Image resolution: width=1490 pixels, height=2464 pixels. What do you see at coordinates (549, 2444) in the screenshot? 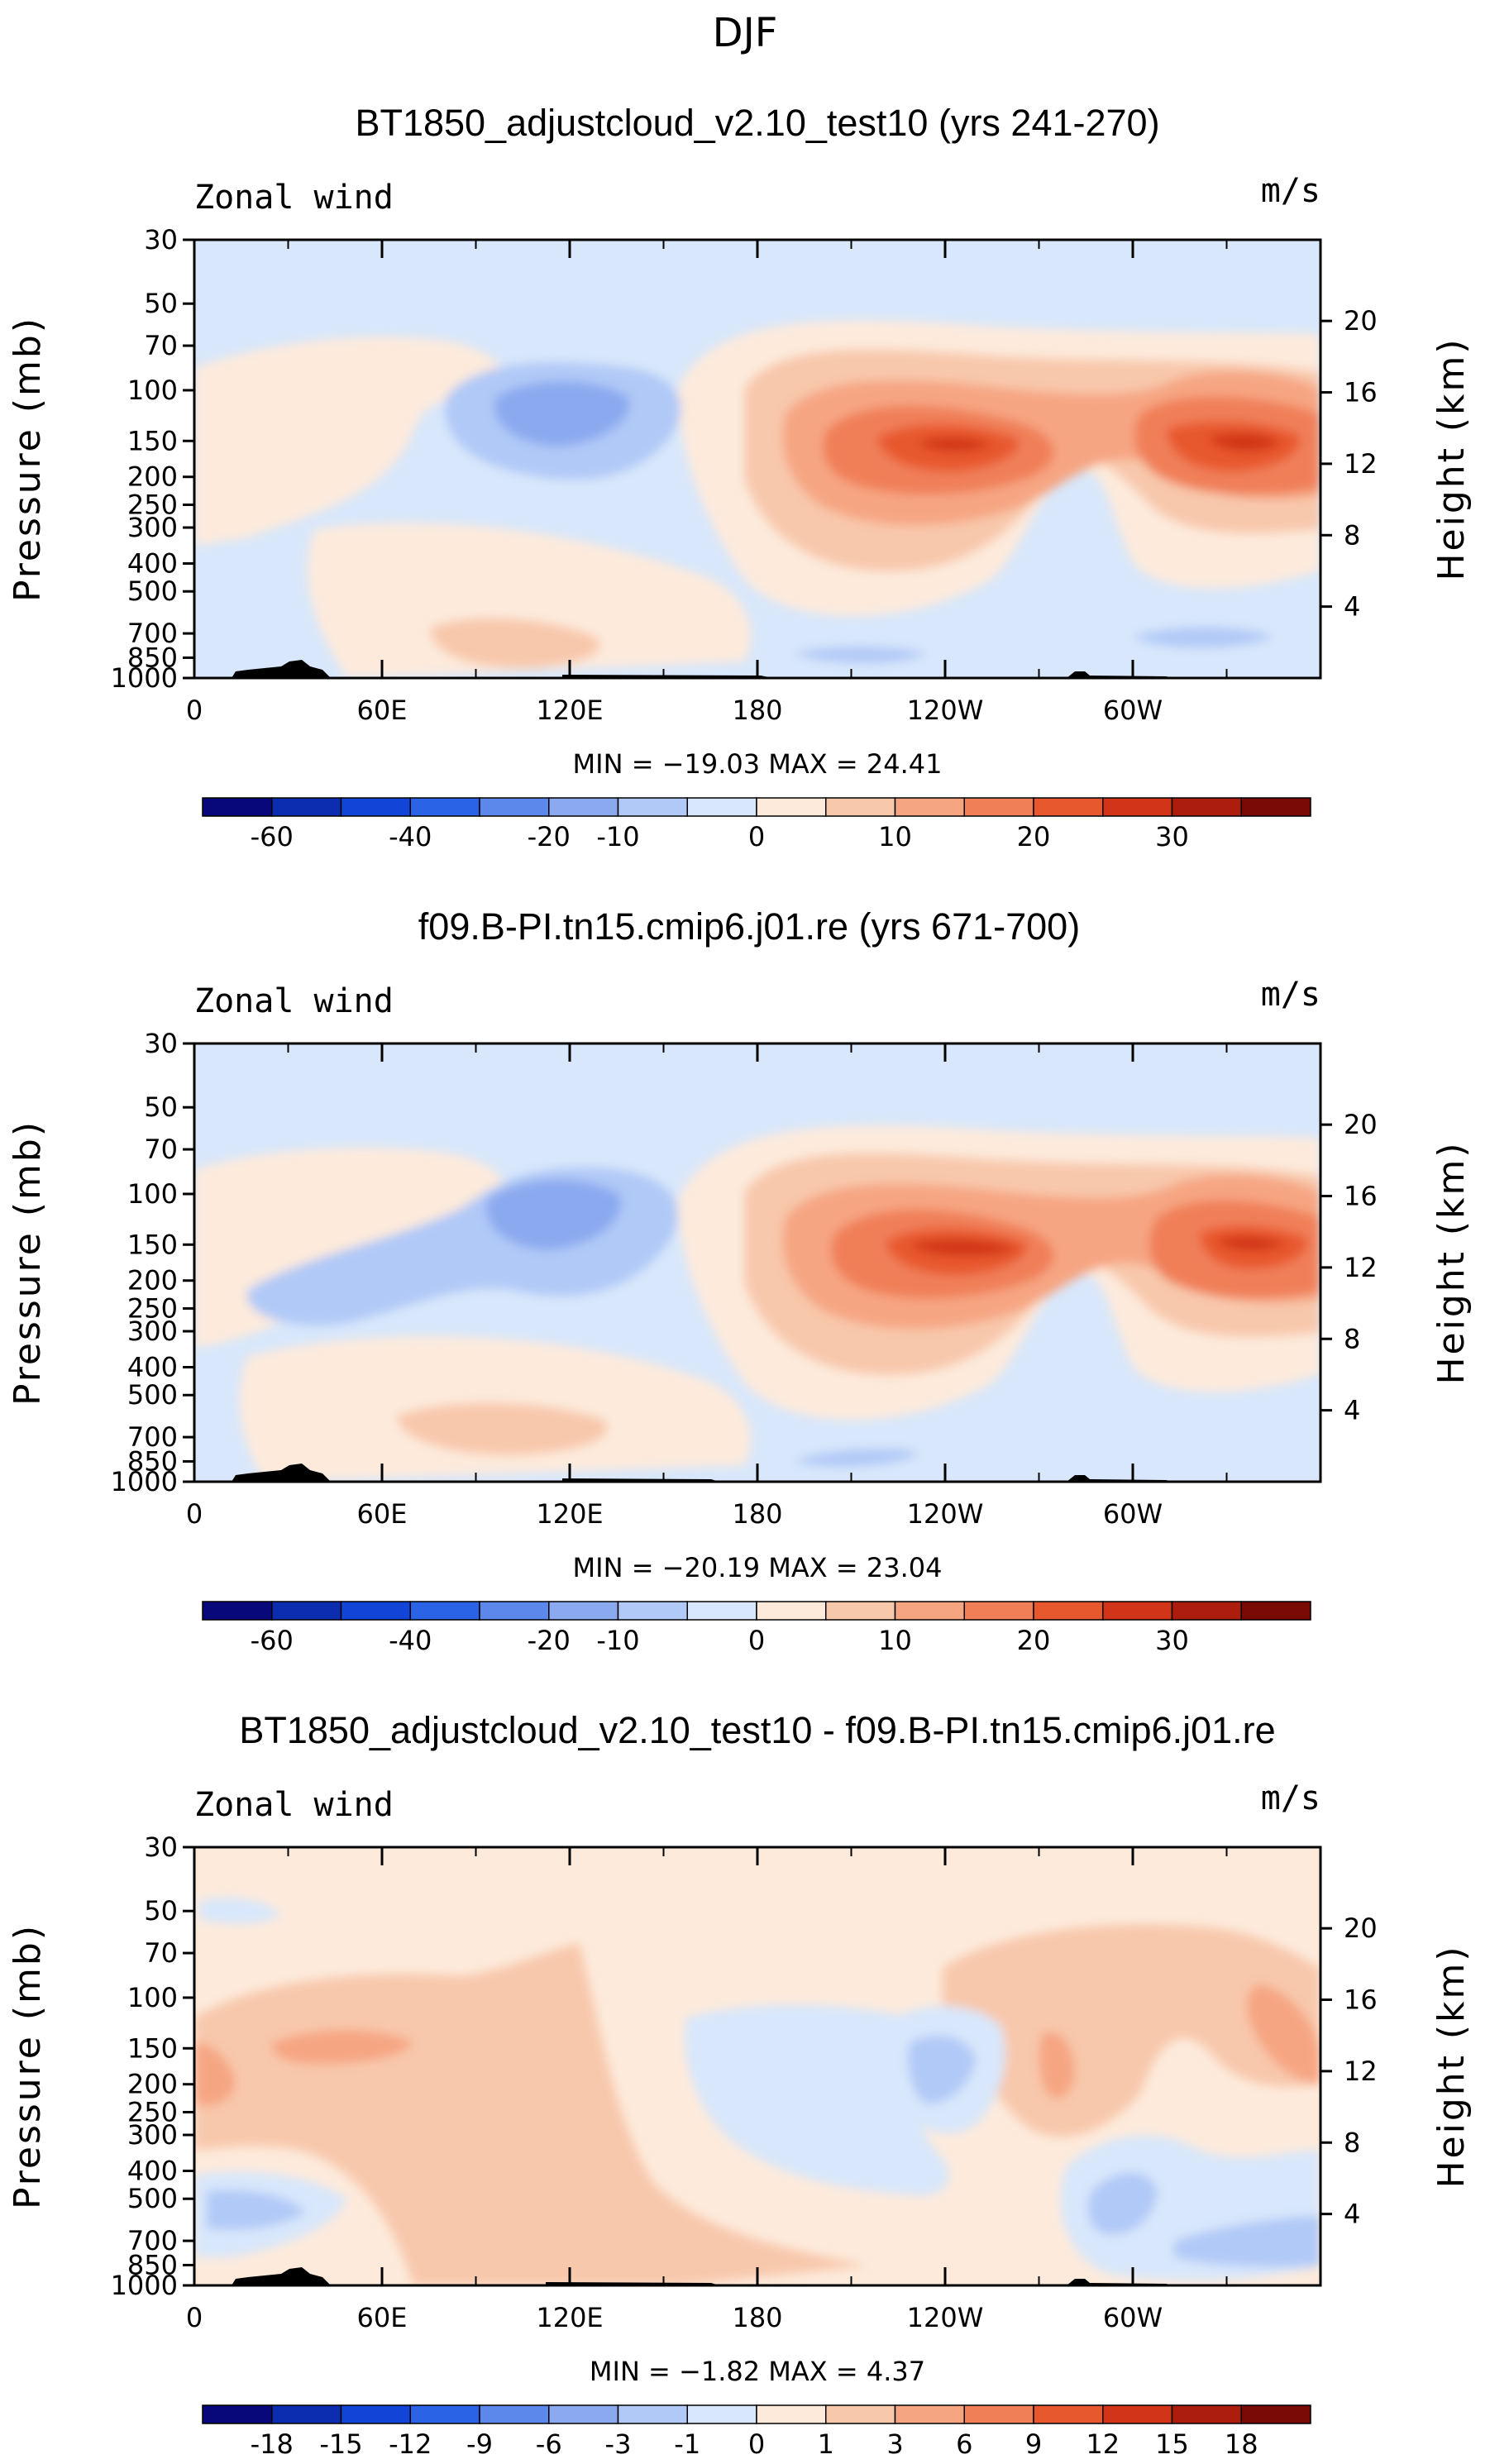
I see `colorbar-label: -6` at bounding box center [549, 2444].